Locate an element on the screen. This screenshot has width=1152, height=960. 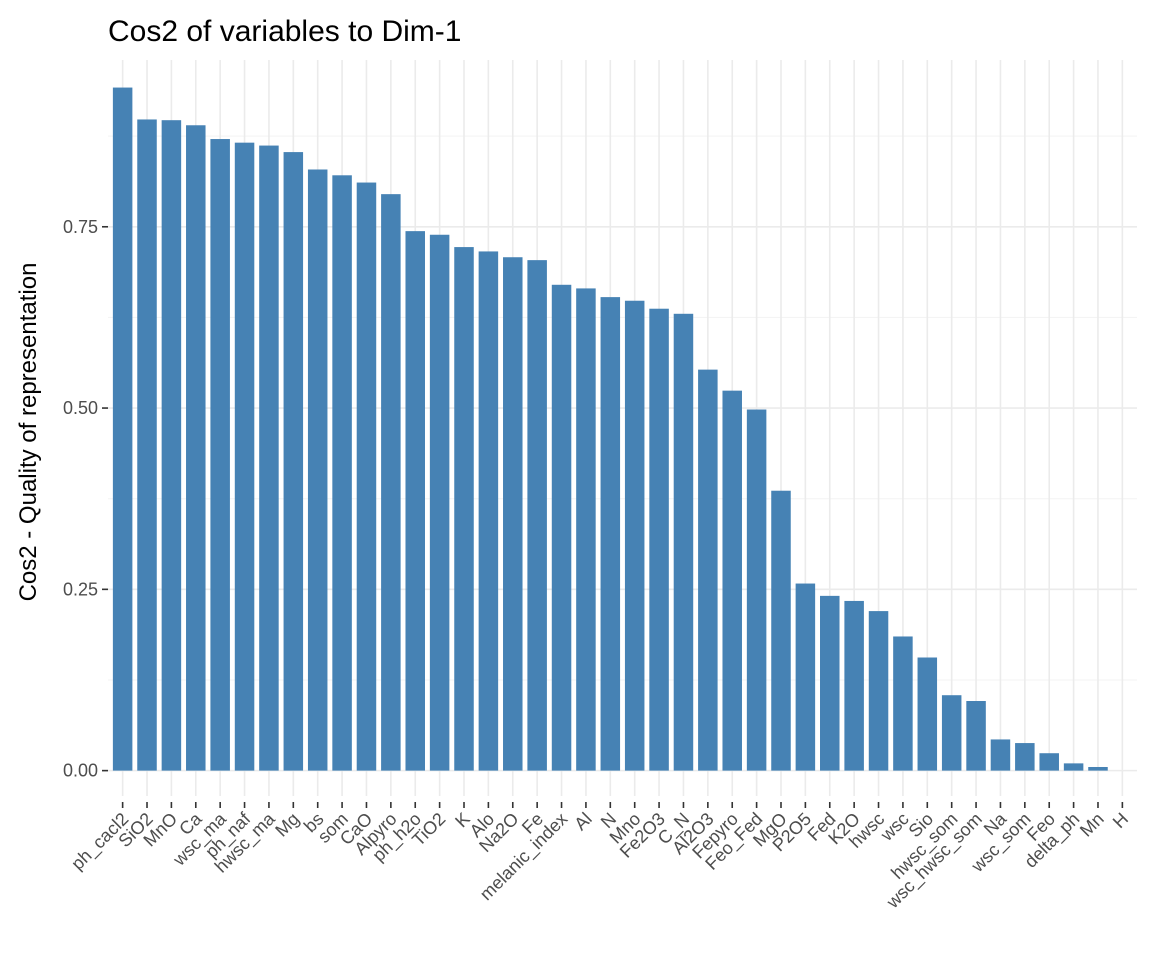
bar-wsc_som is located at coordinates (1025, 757).